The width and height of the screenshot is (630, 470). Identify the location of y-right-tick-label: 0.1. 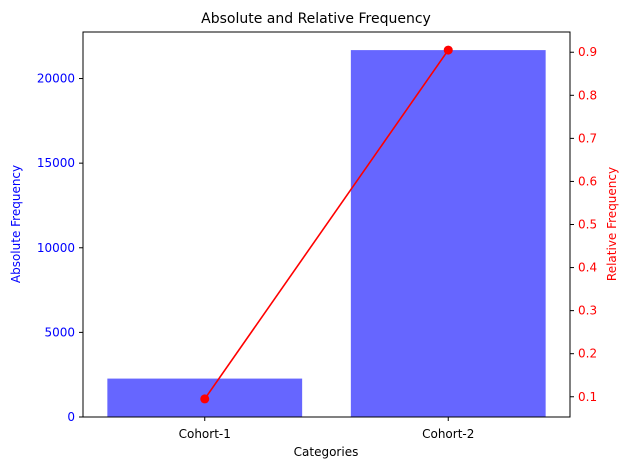
(587, 397).